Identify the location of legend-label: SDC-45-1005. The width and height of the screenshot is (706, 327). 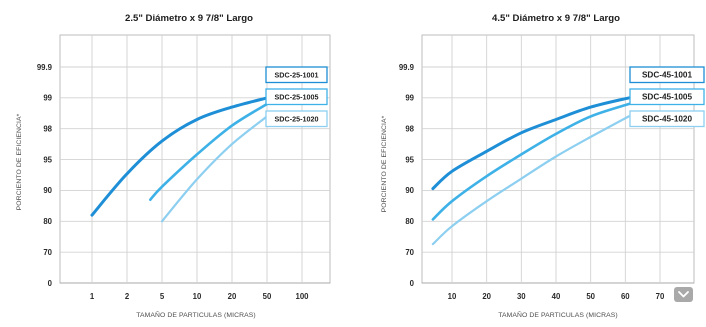
(667, 97).